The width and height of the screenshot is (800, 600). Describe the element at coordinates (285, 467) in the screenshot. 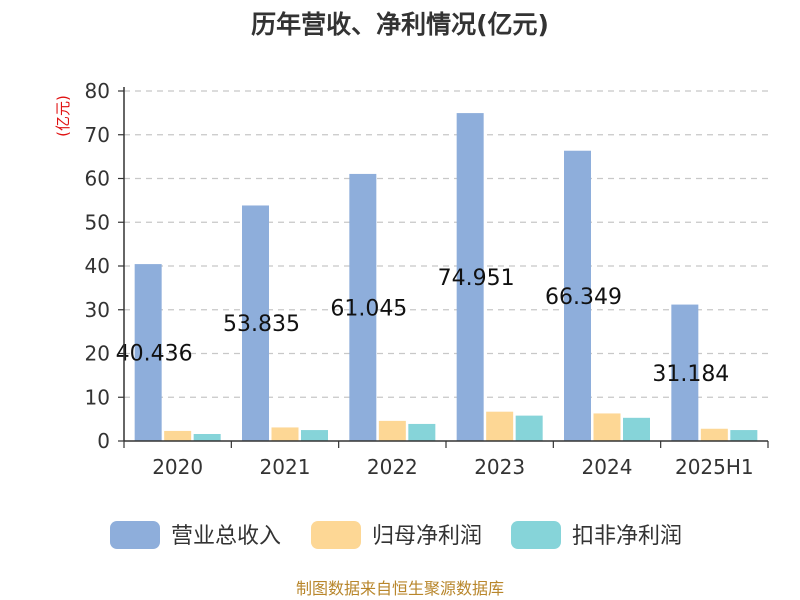

I see `x-tick-label: 2021` at that location.